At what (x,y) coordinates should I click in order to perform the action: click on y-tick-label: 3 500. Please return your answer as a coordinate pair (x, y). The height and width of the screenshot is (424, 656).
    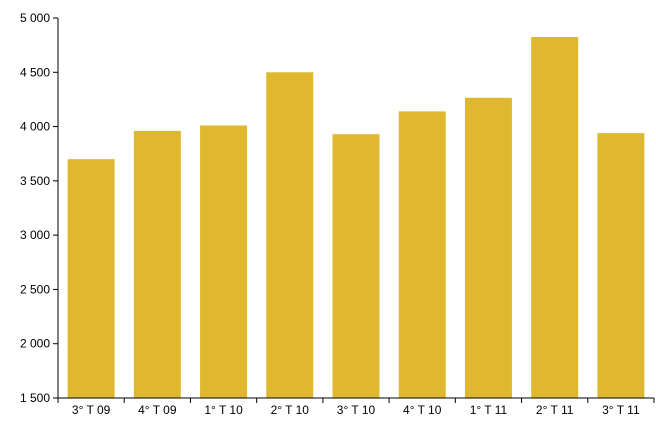
    Looking at the image, I should click on (35, 181).